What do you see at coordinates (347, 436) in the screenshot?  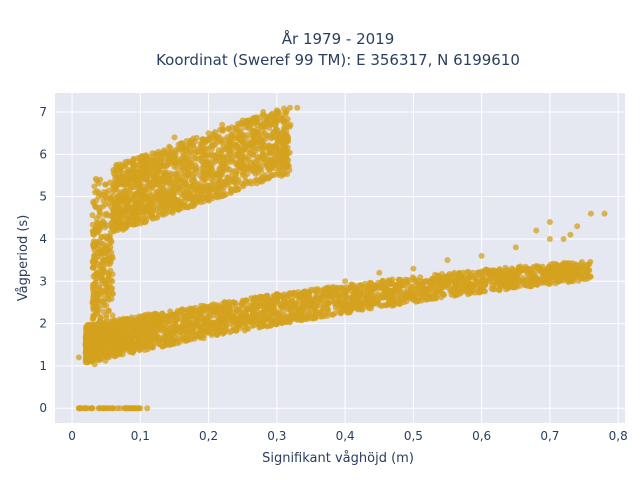 I see `x-axis-ticks: 0 0,1 0,2 0,3 0,4 0,5 0,6 0,7 0,8` at bounding box center [347, 436].